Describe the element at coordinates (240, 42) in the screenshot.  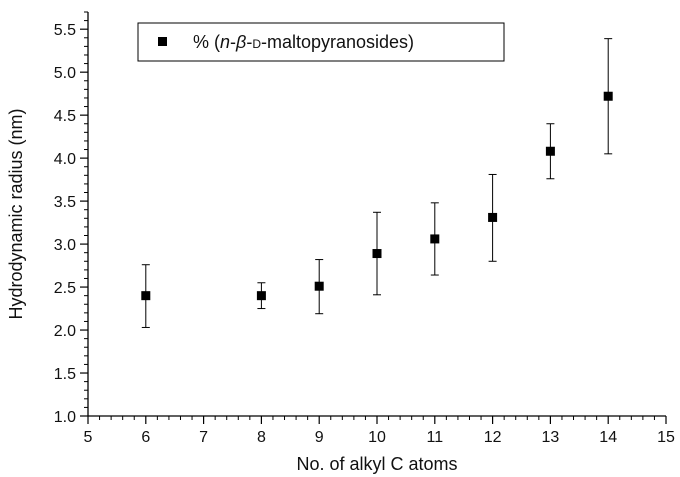
I see `legend-text-part: β` at that location.